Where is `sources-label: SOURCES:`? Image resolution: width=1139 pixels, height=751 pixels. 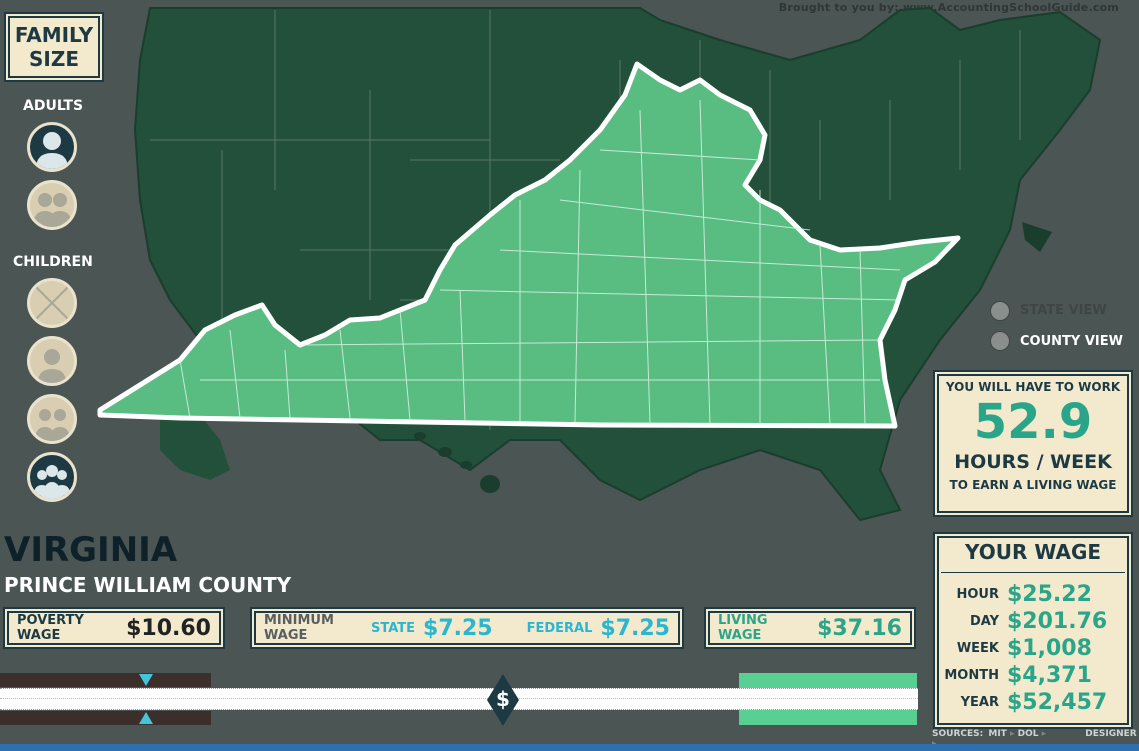 sources-label: SOURCES: is located at coordinates (958, 734).